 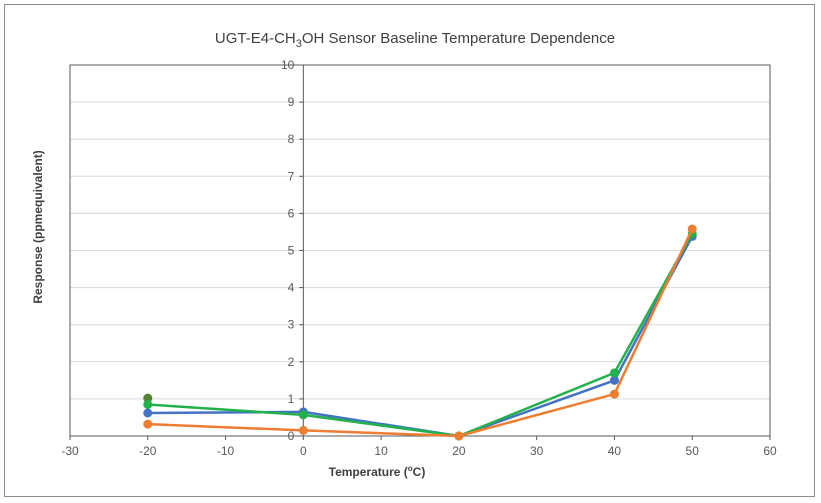 What do you see at coordinates (70, 451) in the screenshot?
I see `x-tick-label: -30` at bounding box center [70, 451].